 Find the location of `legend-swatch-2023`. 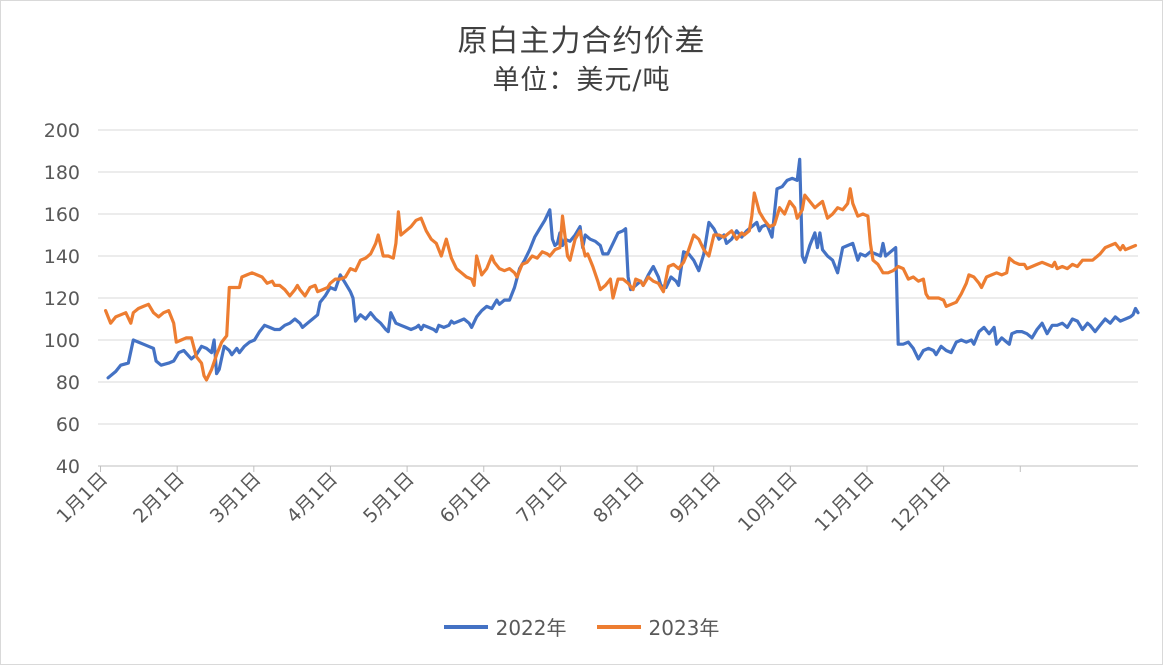

legend-swatch-2023 is located at coordinates (618, 626).